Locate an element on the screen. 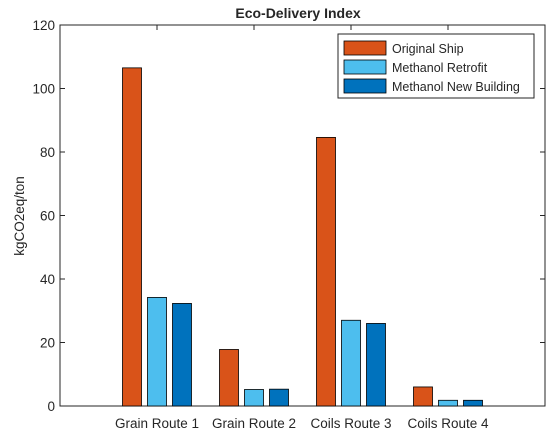 Image resolution: width=550 pixels, height=440 pixels. x-tick-label: Grain Route 1 is located at coordinates (157, 423).